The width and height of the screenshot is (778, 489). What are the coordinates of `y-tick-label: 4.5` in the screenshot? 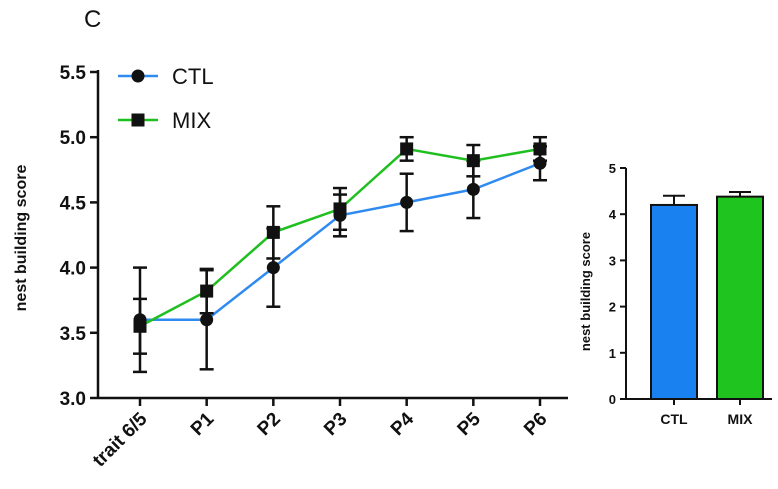 It's located at (73, 203).